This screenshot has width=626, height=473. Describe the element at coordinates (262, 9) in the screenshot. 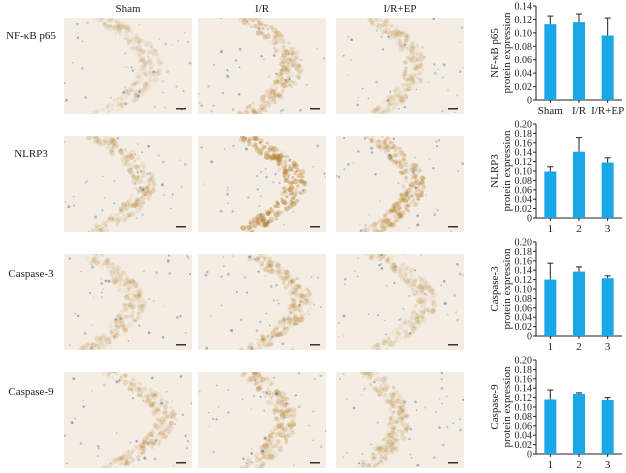

I see `column-header-ir: I/R` at that location.